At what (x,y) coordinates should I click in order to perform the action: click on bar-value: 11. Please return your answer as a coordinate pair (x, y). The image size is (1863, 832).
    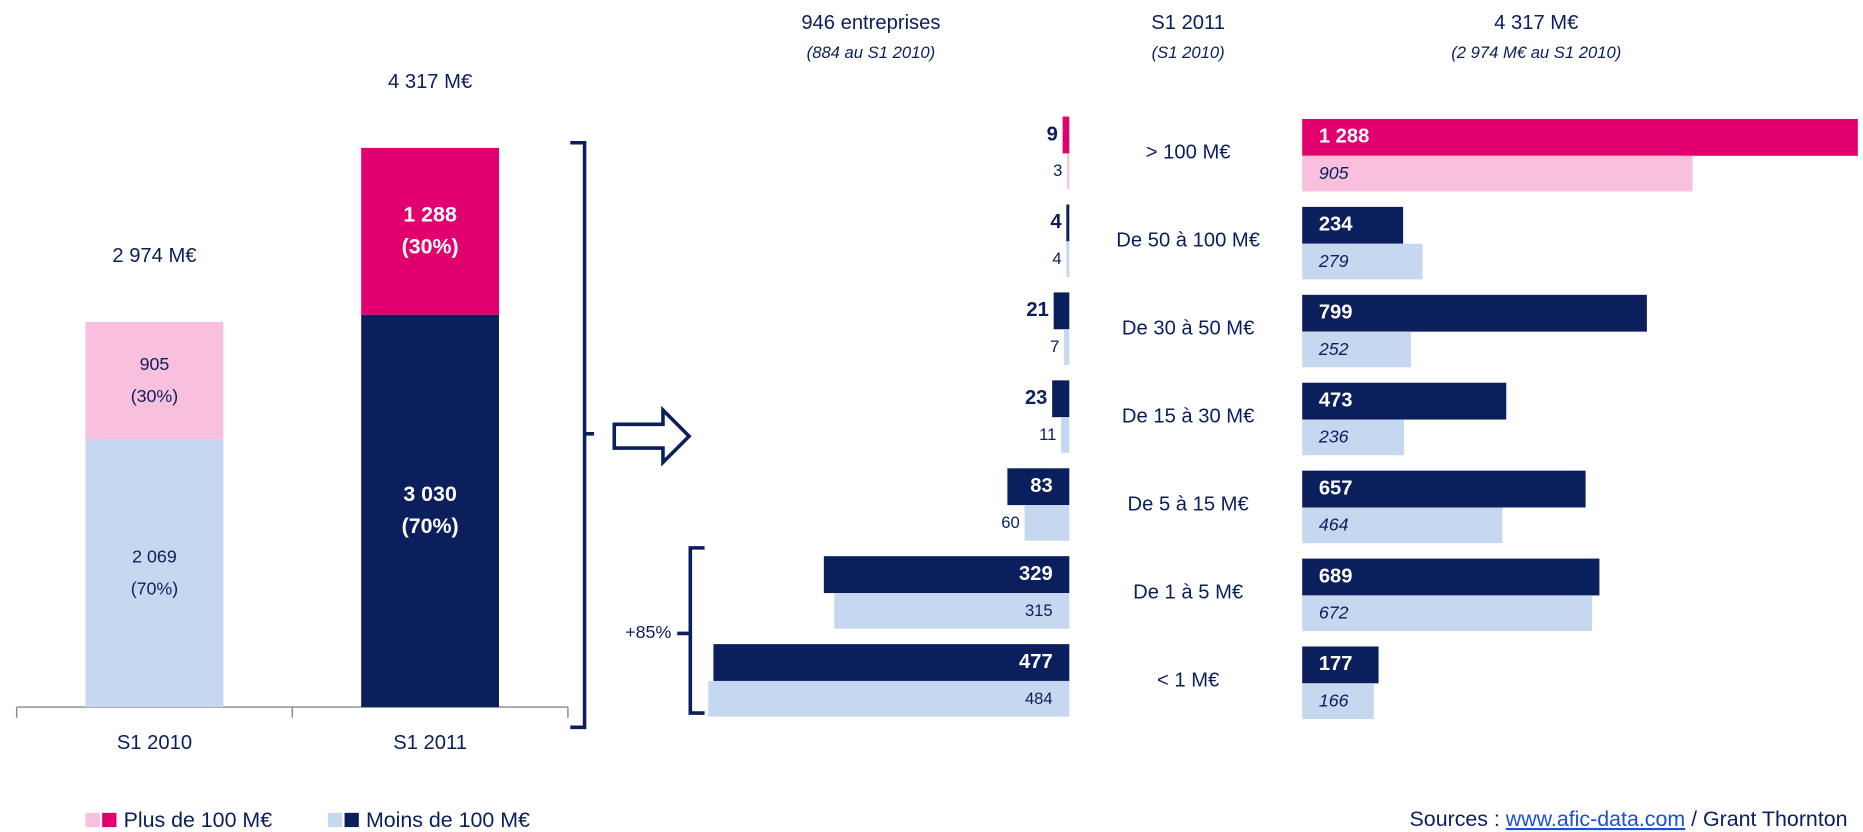
    Looking at the image, I should click on (1047, 434).